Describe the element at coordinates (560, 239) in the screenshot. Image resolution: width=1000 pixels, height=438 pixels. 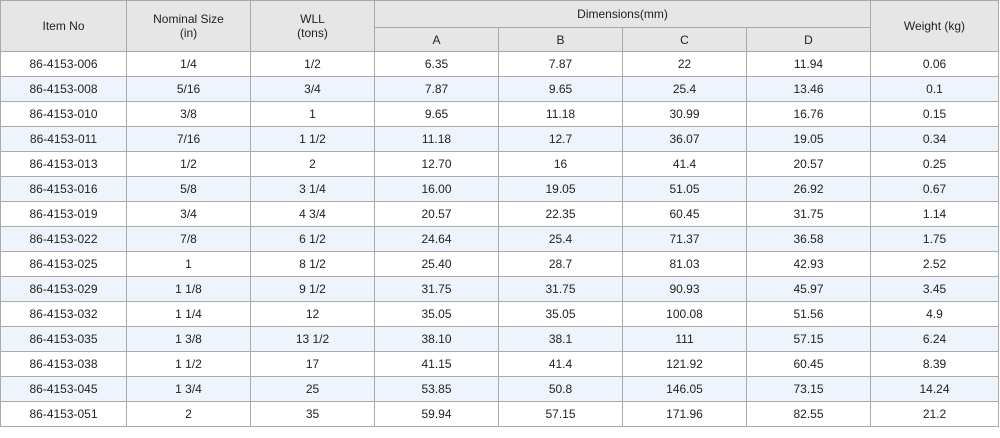
I see `cell-dim-b: 25.4` at that location.